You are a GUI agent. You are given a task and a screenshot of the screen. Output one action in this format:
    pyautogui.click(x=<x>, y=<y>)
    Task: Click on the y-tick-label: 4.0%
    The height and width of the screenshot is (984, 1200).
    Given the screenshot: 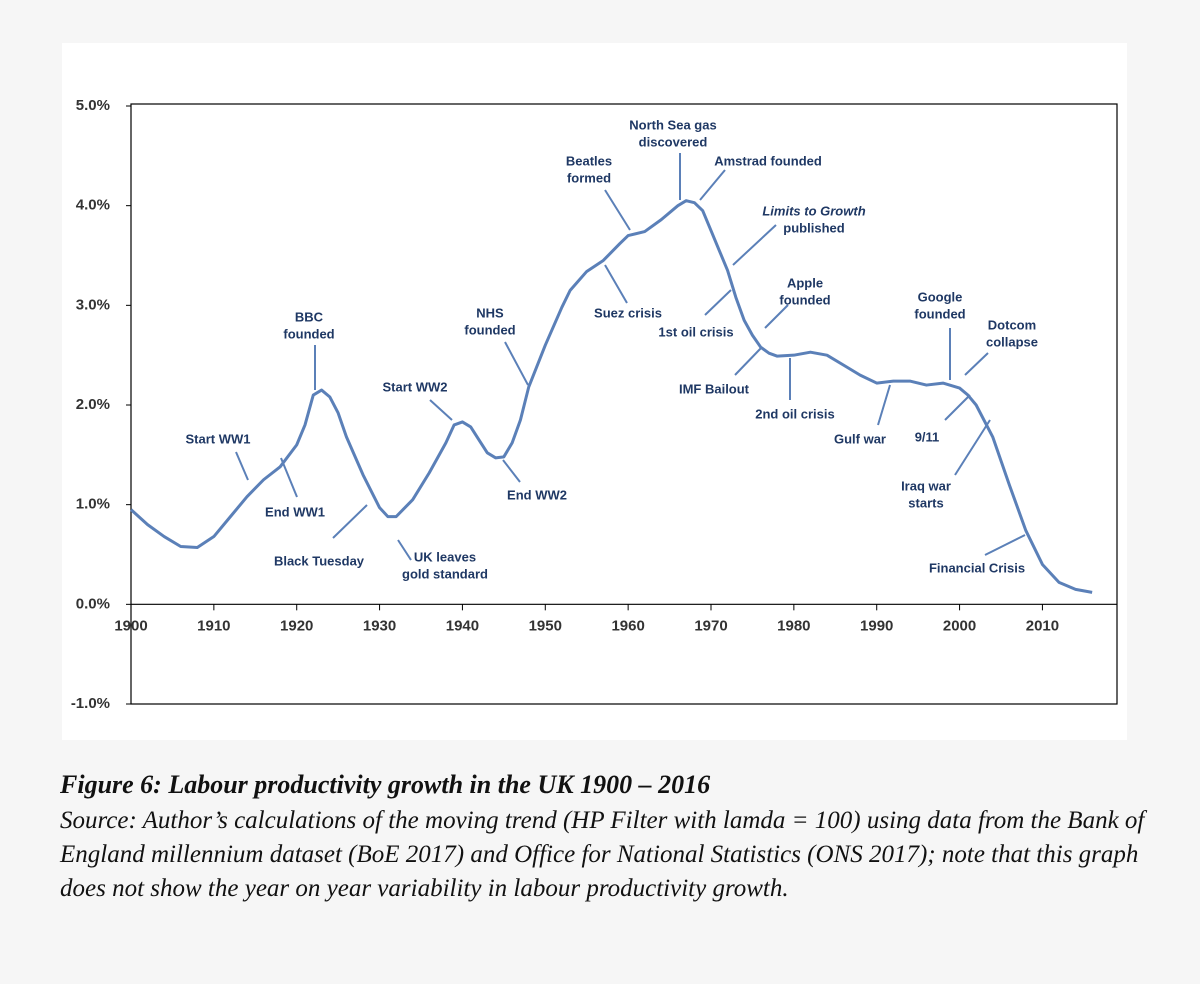 What is the action you would take?
    pyautogui.click(x=93, y=205)
    